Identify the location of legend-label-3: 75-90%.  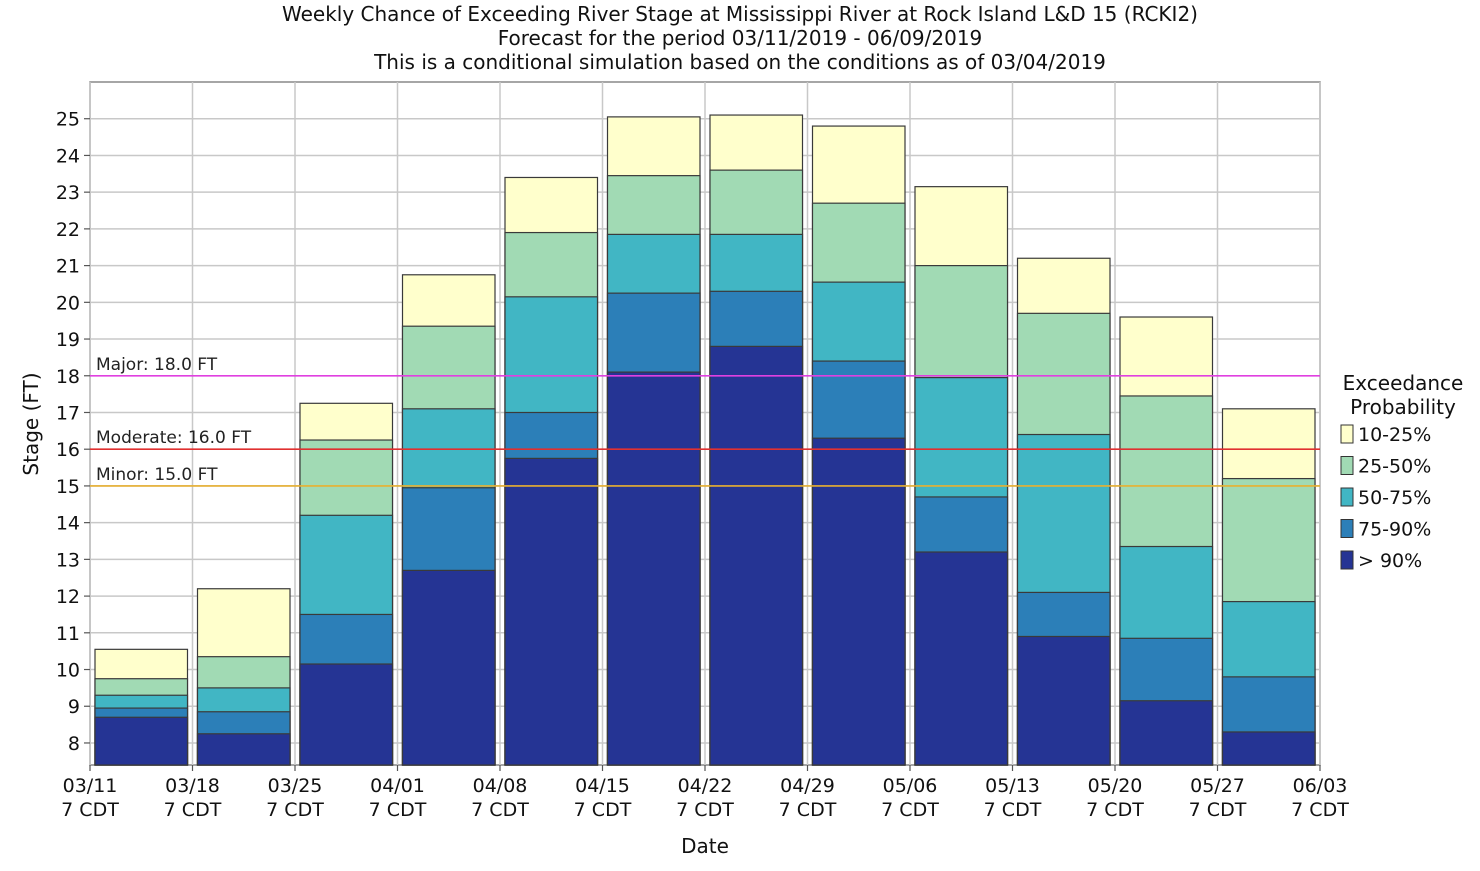
(1394, 530).